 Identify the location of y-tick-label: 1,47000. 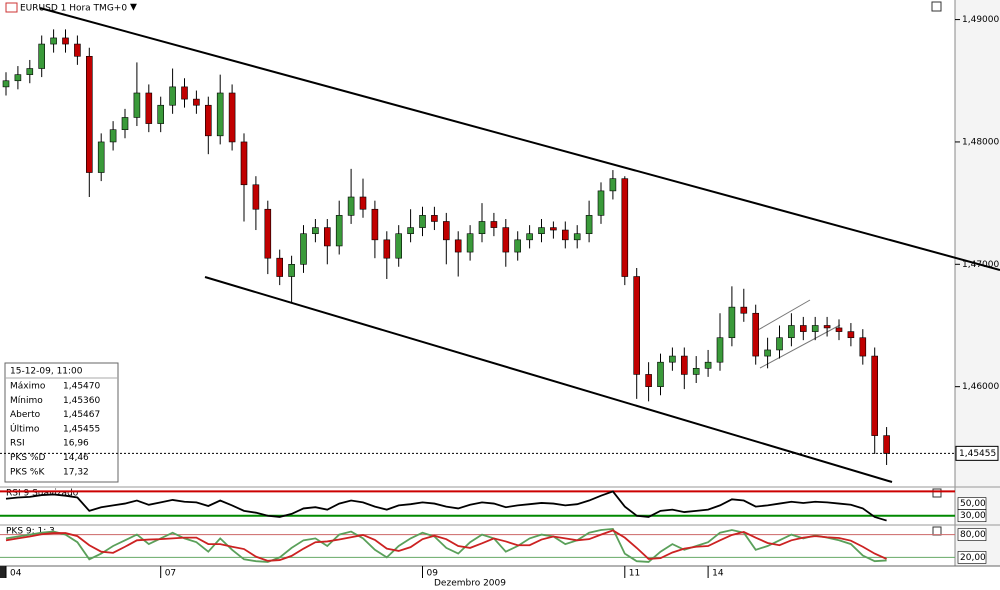
(980, 265).